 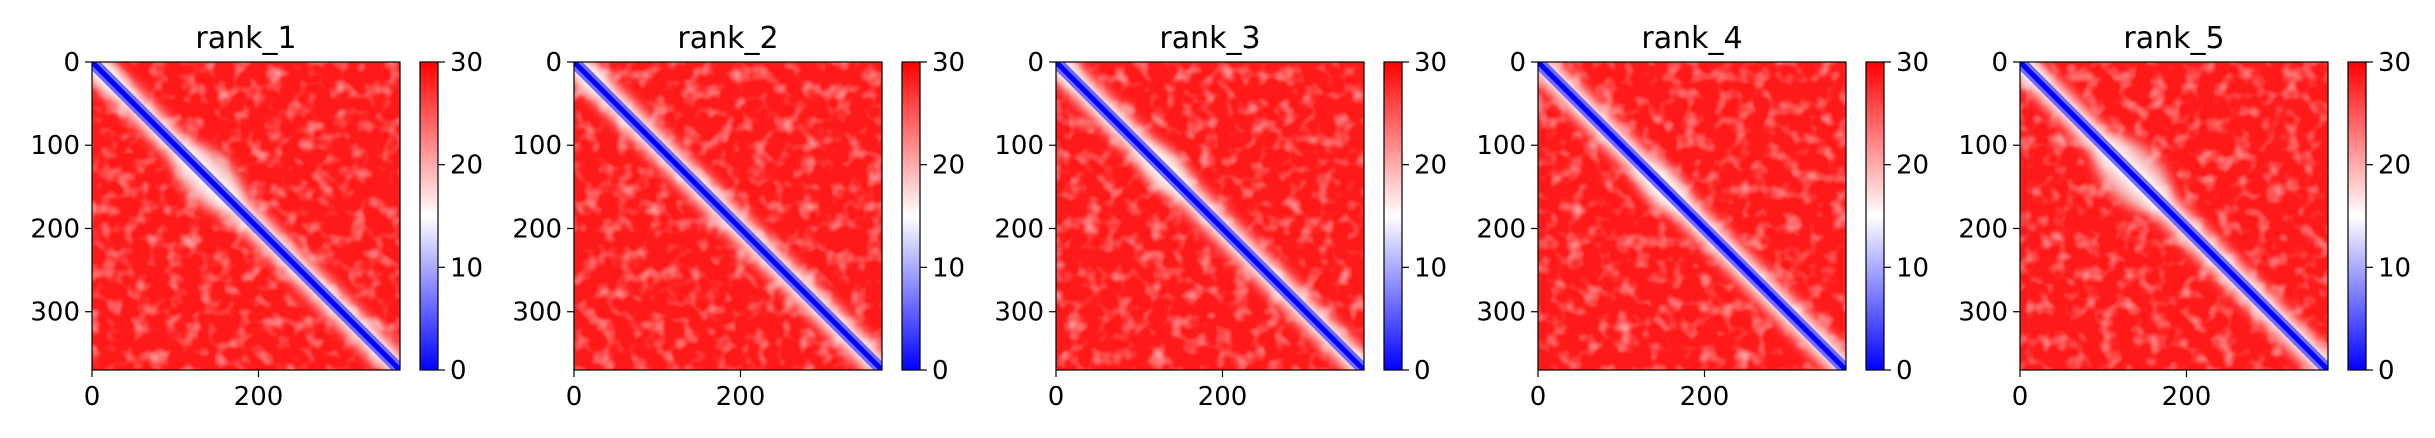 What do you see at coordinates (1691, 38) in the screenshot?
I see `panel-title: rank_4` at bounding box center [1691, 38].